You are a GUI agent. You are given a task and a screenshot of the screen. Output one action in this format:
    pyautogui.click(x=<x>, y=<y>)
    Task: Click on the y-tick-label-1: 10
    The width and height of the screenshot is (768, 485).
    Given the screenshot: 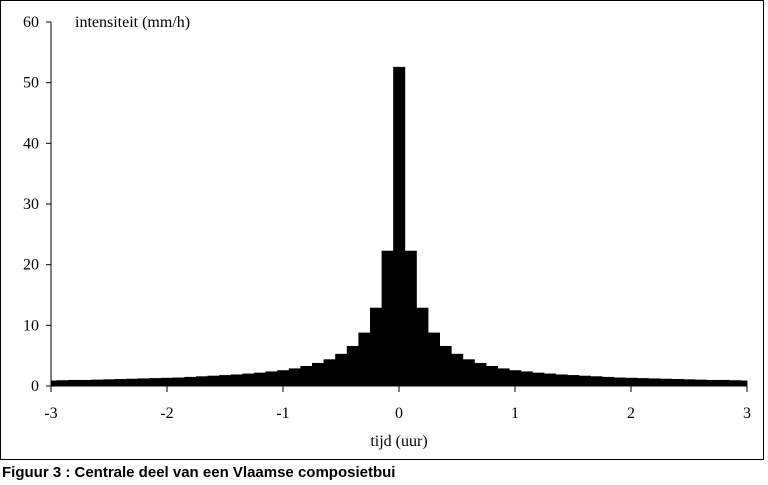 What is the action you would take?
    pyautogui.click(x=31, y=325)
    